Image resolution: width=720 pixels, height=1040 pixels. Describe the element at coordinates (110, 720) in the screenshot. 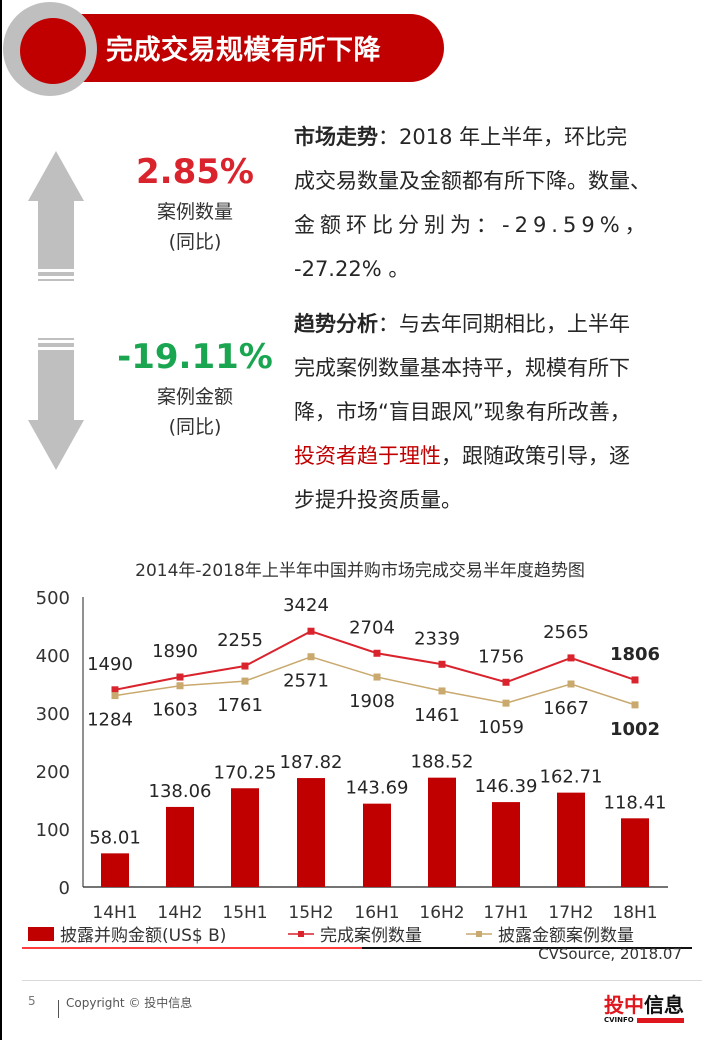

I see `line-value-label: 1284` at that location.